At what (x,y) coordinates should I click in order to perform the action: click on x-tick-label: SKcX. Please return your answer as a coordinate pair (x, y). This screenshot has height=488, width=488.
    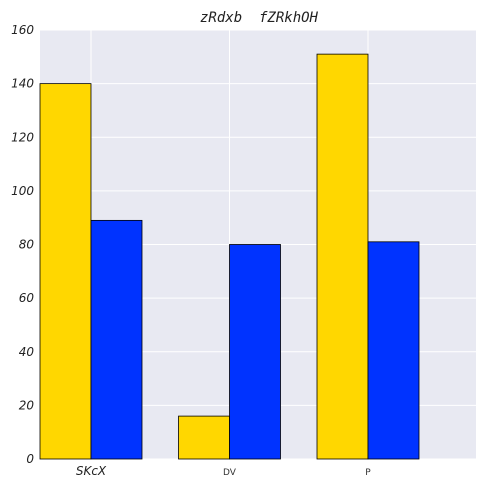
    Looking at the image, I should click on (91, 471).